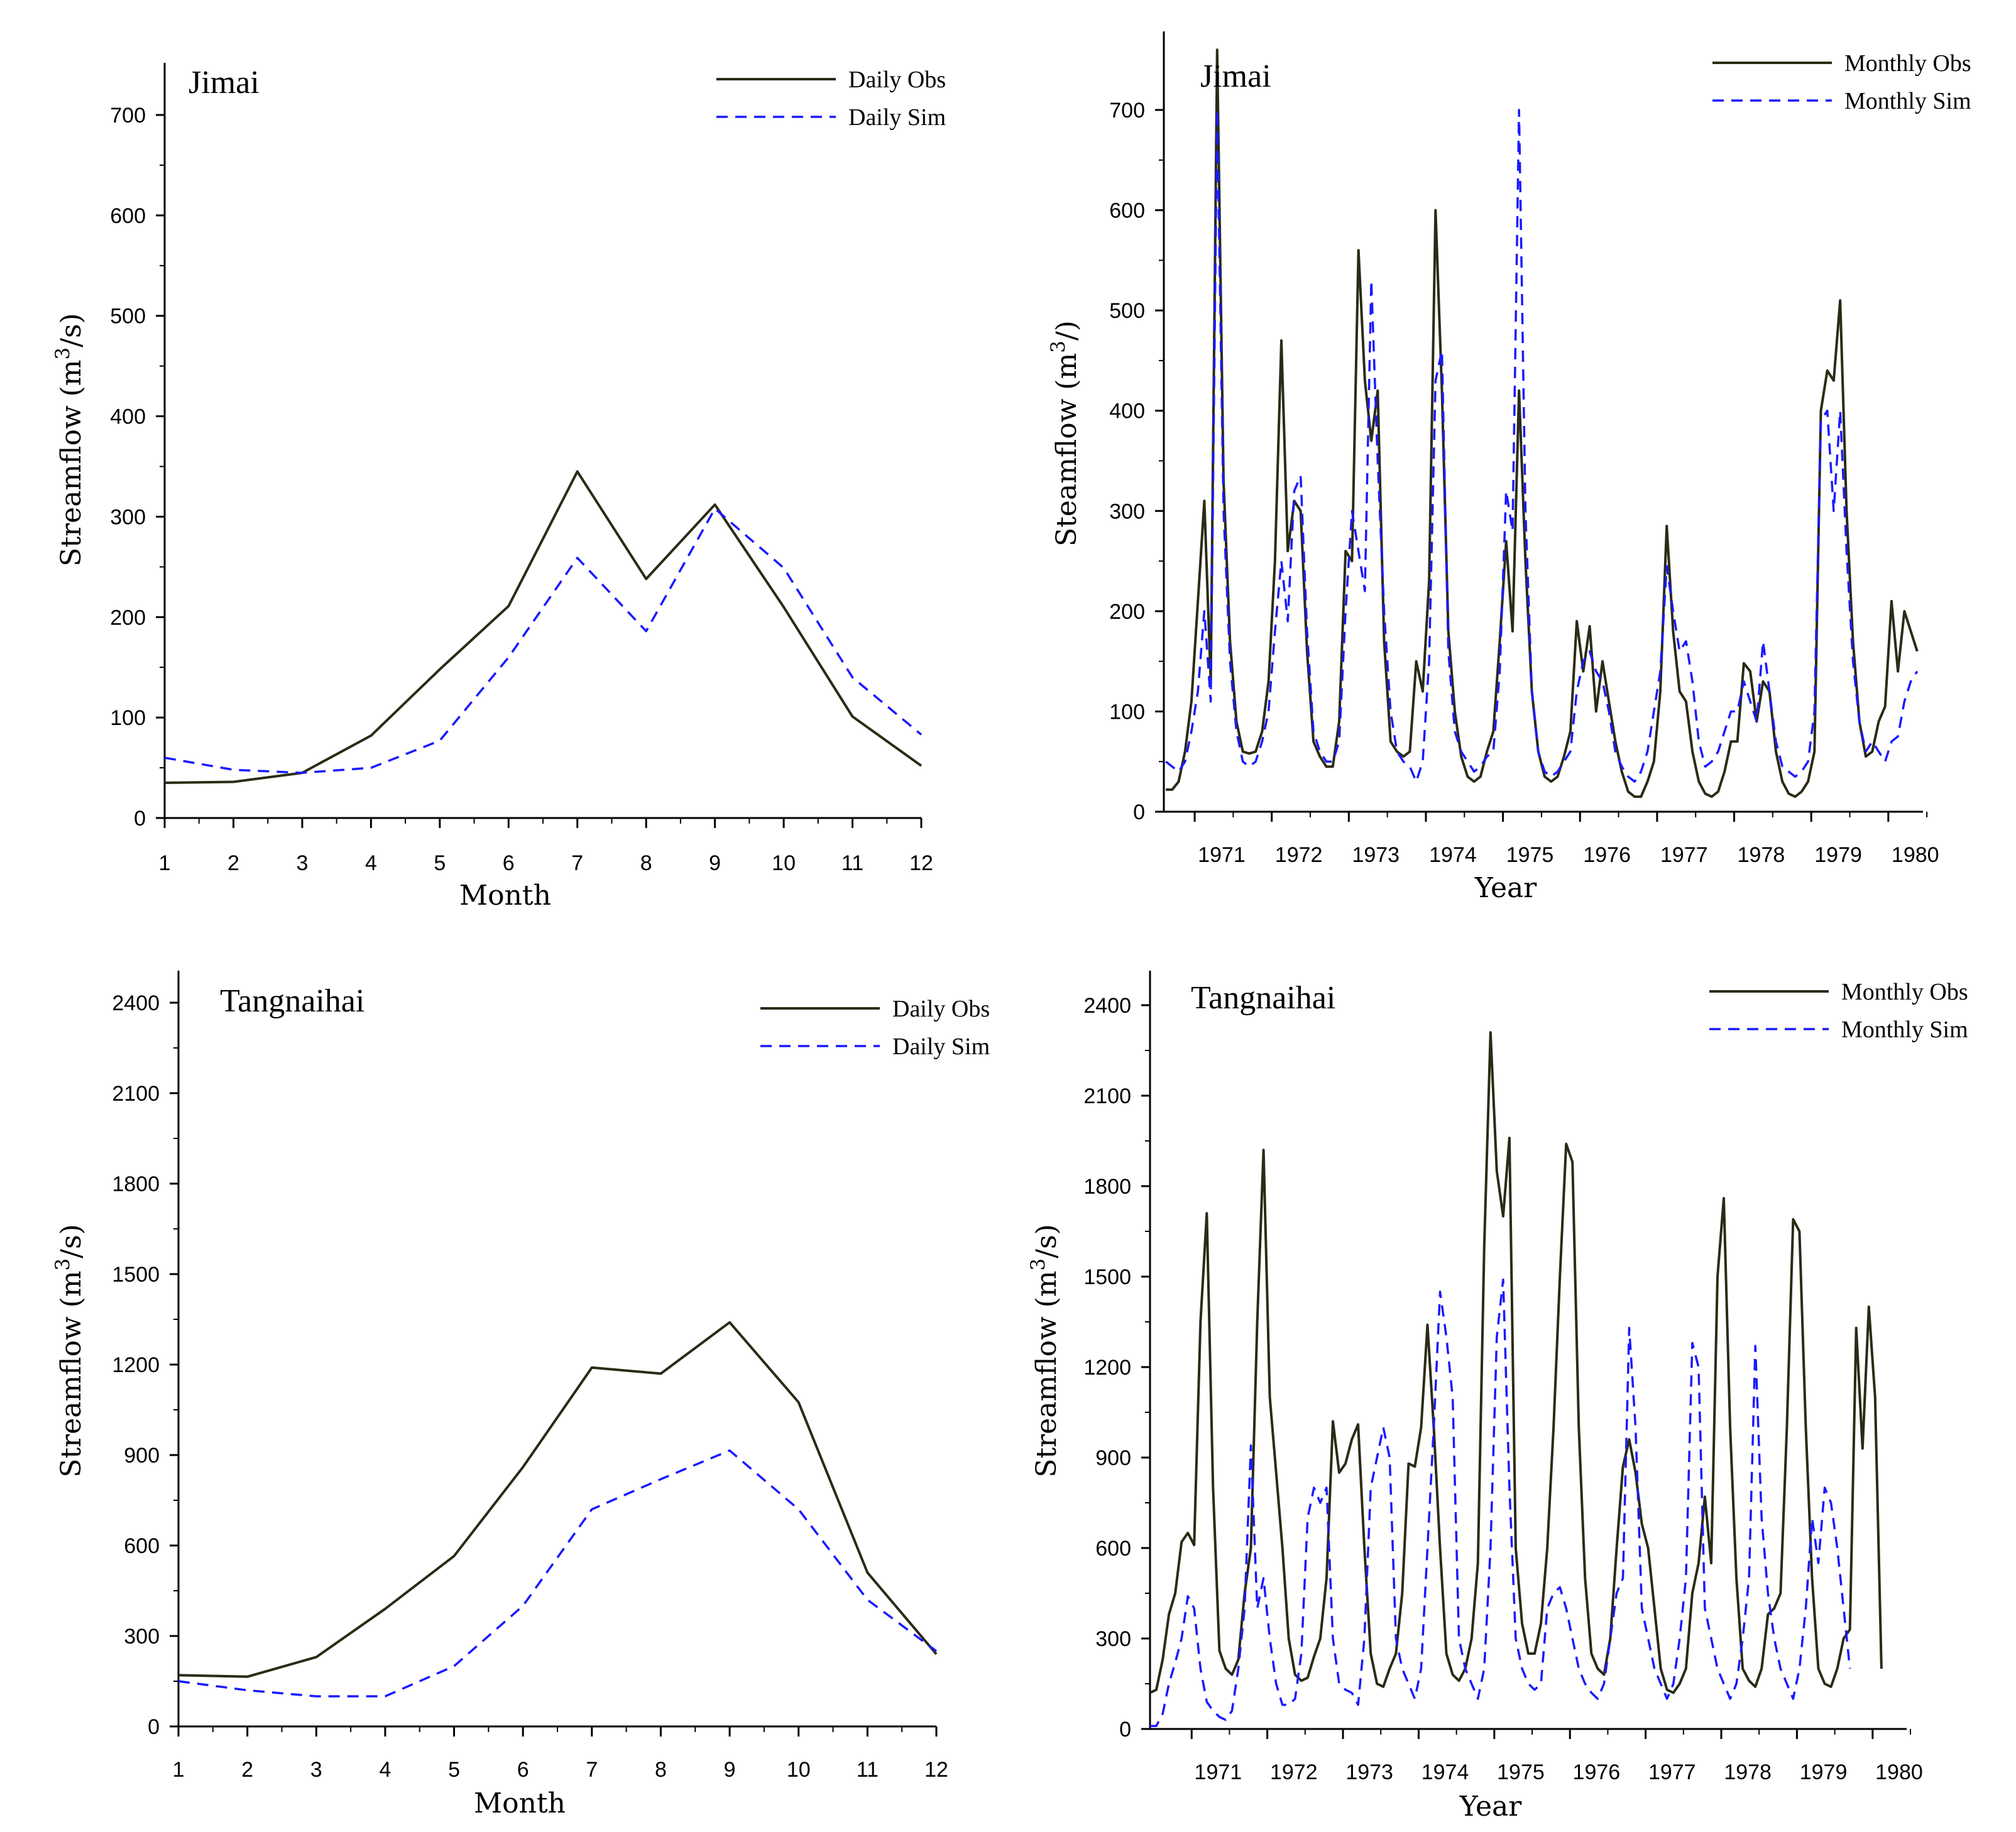 The image size is (2016, 1832). What do you see at coordinates (1065, 433) in the screenshot?
I see `y-axis-title: Steamflow (m3/)` at bounding box center [1065, 433].